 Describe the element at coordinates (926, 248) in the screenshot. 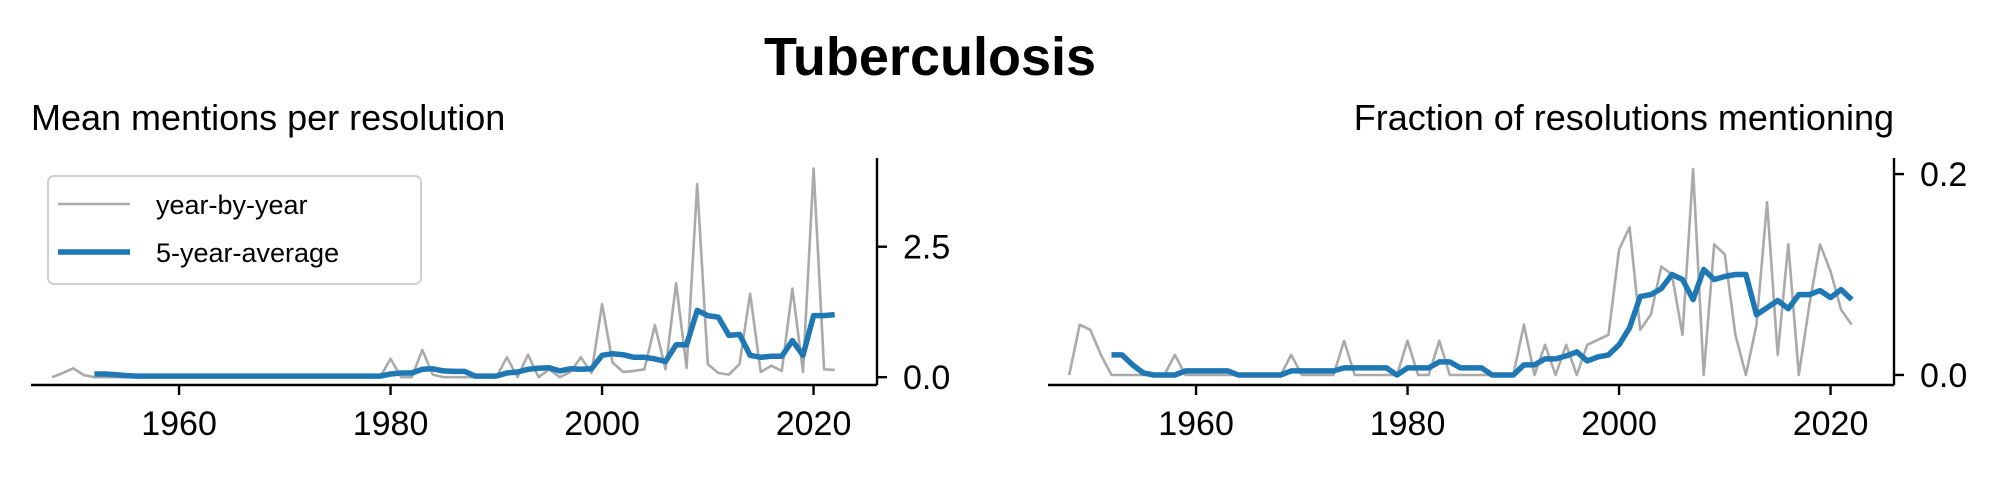

I see `y-tick-label: 2.5` at that location.